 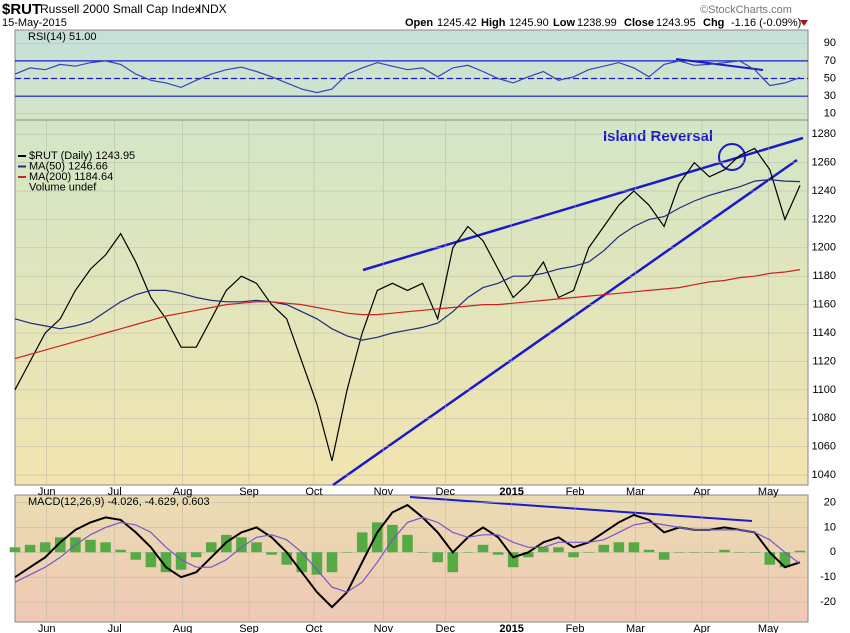 I want to click on y-tick-label: 1280, so click(x=824, y=134).